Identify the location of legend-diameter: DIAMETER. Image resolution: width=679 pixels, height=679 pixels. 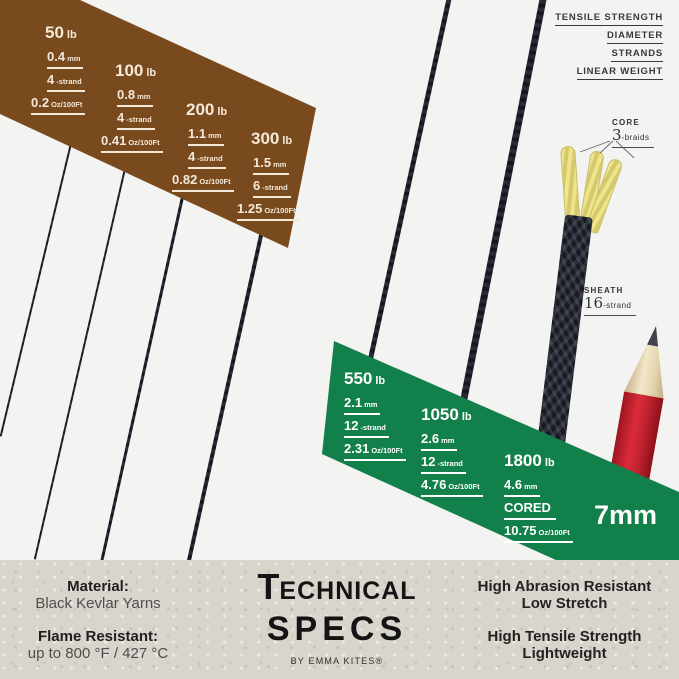
(634, 37).